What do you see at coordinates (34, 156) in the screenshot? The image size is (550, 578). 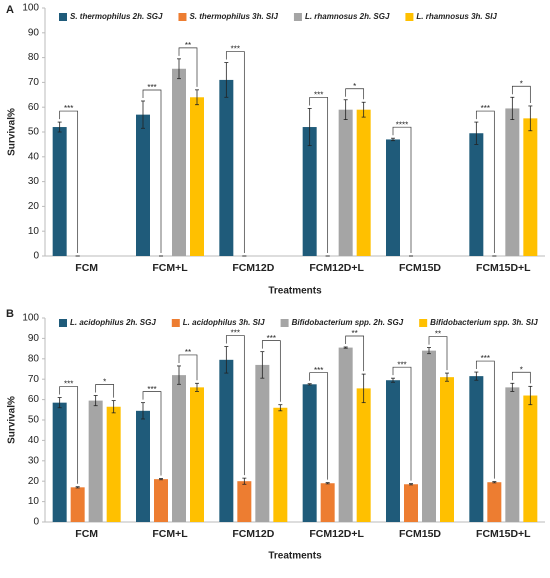 I see `y-tick-label: 40` at bounding box center [34, 156].